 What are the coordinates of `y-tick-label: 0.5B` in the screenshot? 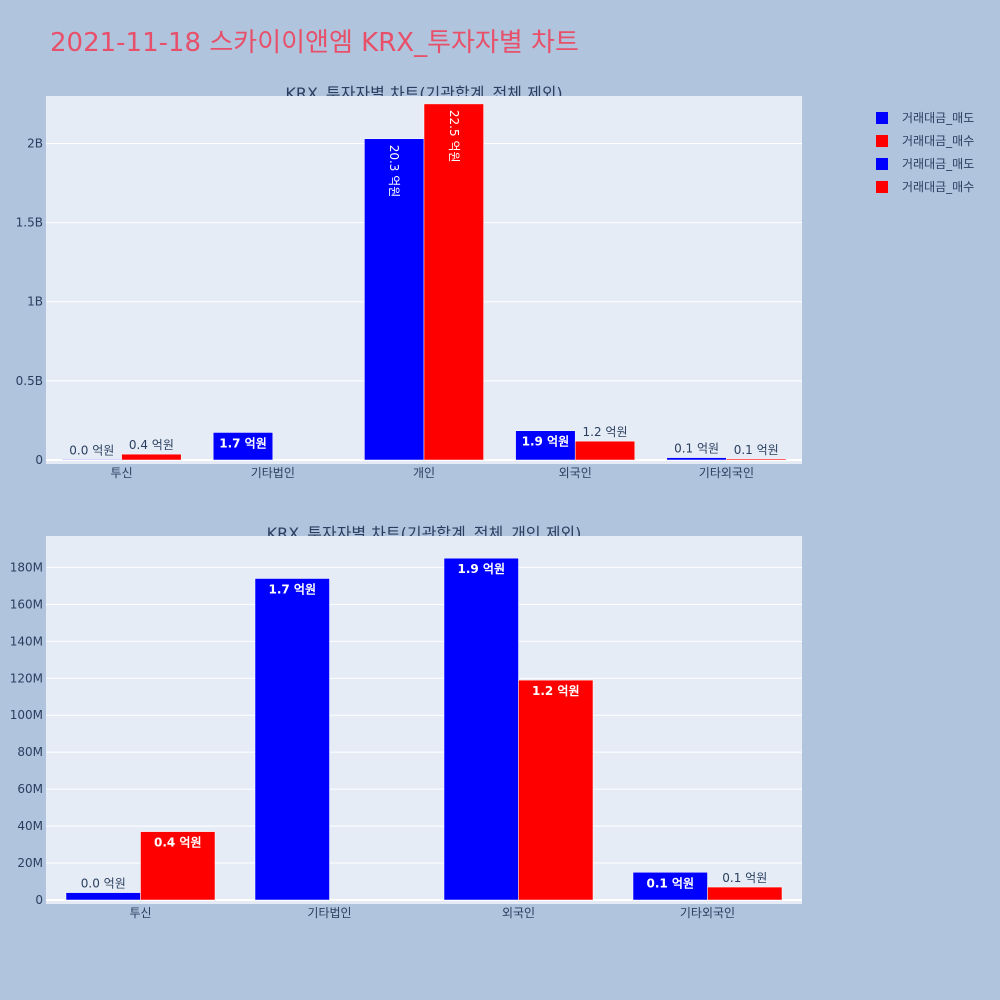 It's located at (29, 381).